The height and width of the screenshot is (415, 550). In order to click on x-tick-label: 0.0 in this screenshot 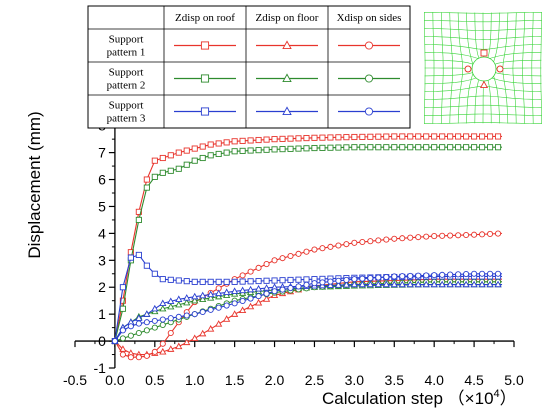, I will do `click(115, 380)`.